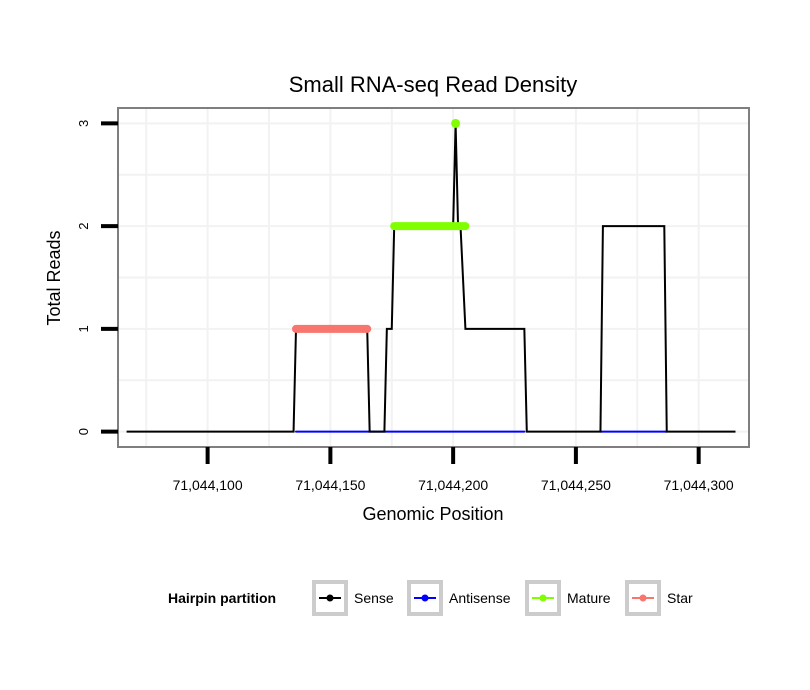  Describe the element at coordinates (330, 485) in the screenshot. I see `x-tick-label: 71,044,150` at that location.